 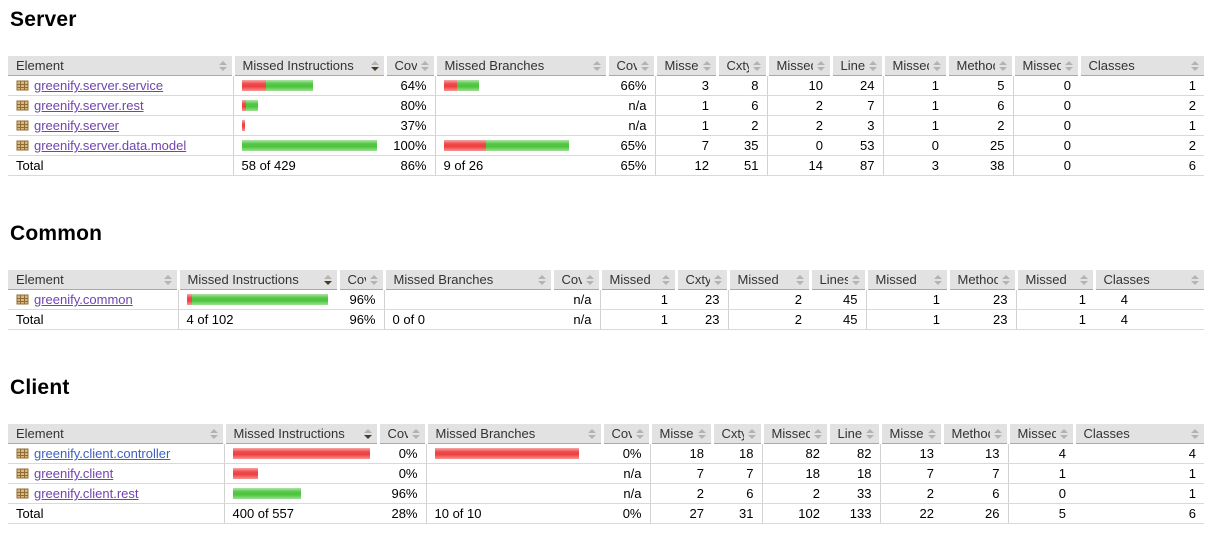 I want to click on missed-methods-cell: 2, so click(x=910, y=493).